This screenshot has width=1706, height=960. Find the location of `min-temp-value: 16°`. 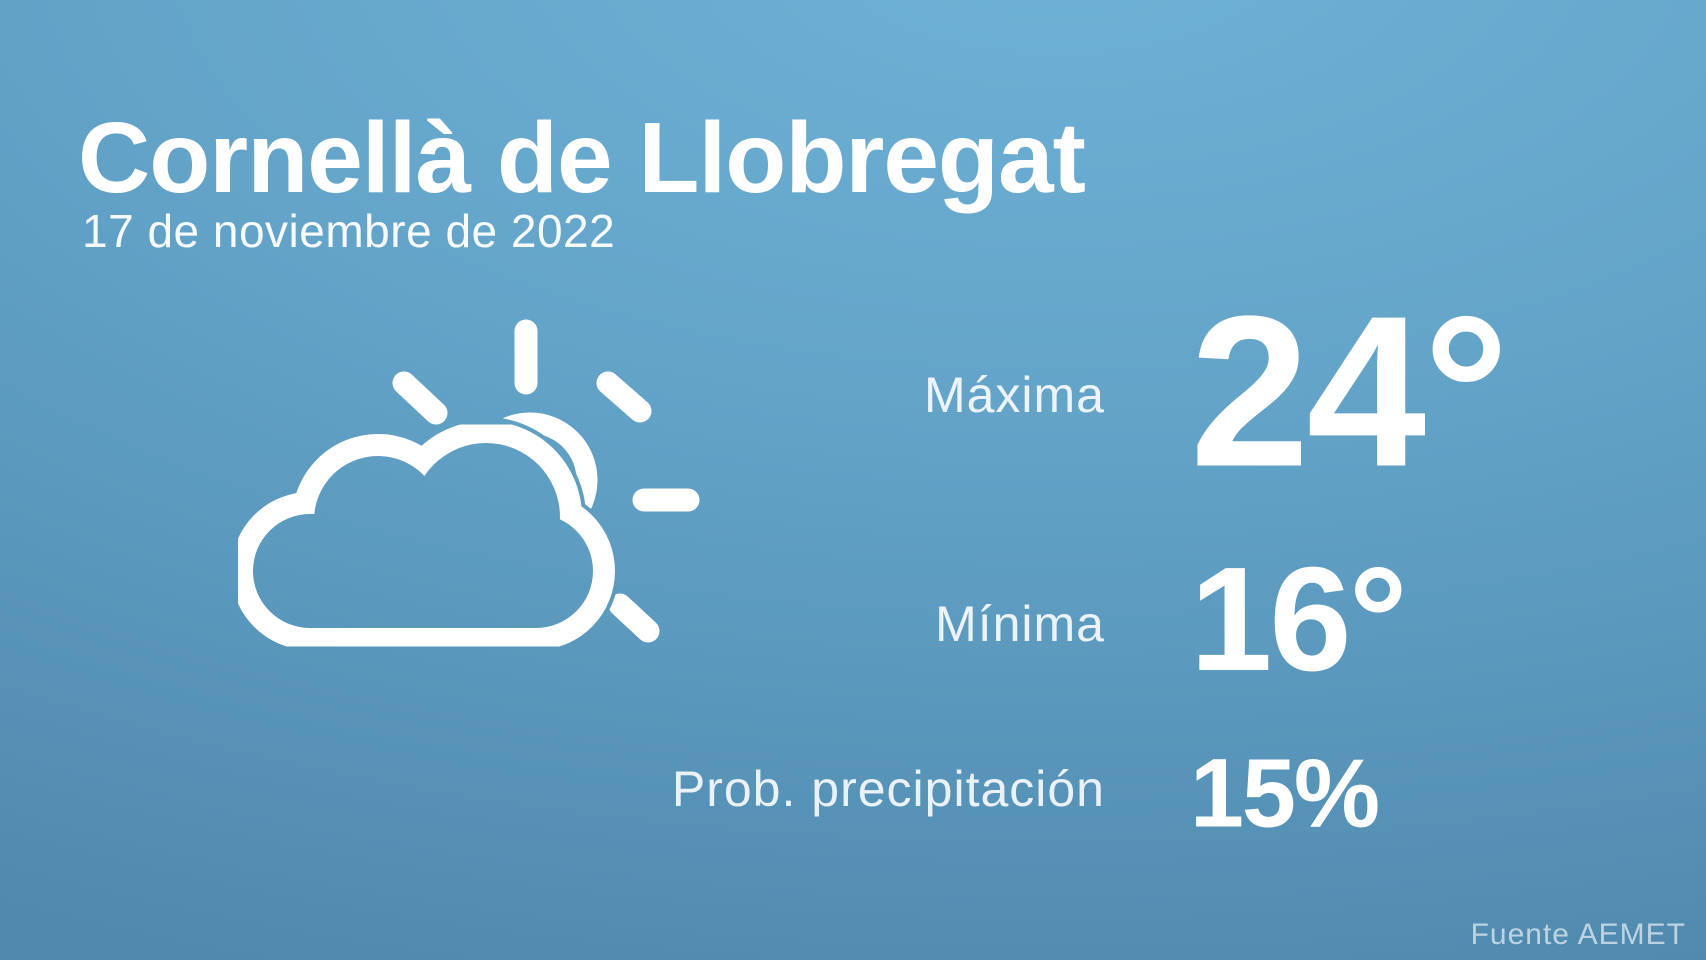

min-temp-value: 16° is located at coordinates (1299, 619).